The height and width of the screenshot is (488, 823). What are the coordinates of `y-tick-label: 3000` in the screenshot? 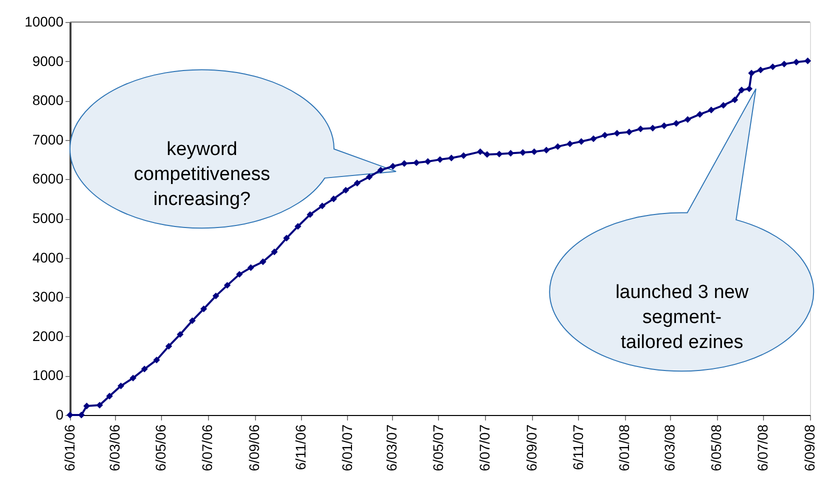 It's located at (48, 296).